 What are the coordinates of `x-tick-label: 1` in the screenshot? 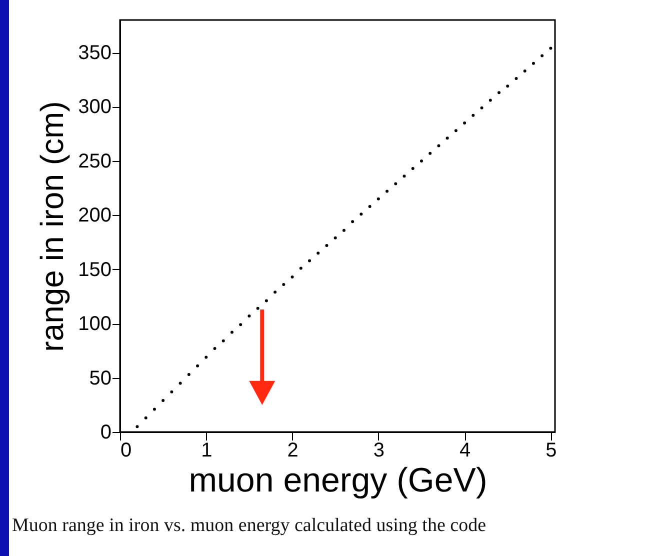 It's located at (206, 451).